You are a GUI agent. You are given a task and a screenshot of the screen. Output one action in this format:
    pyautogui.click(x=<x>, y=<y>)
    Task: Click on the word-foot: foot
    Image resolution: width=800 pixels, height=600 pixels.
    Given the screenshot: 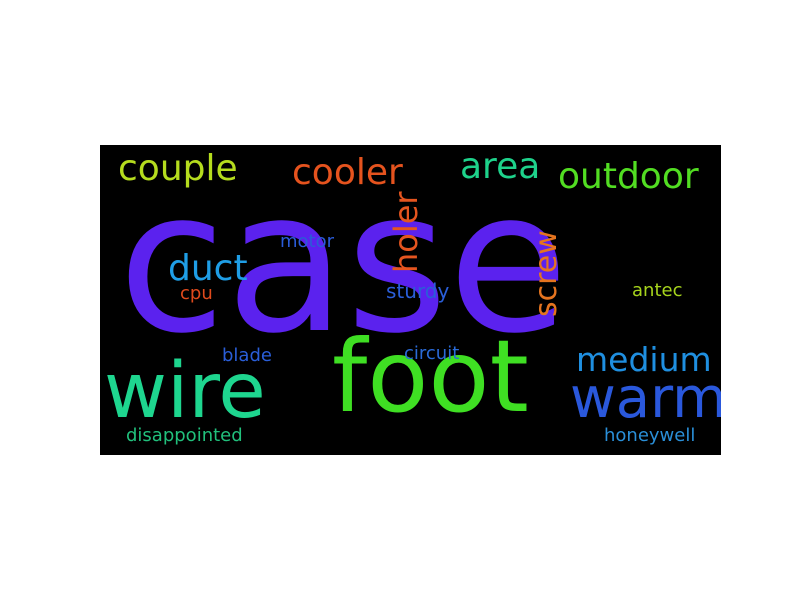 What is the action you would take?
    pyautogui.click(x=430, y=376)
    